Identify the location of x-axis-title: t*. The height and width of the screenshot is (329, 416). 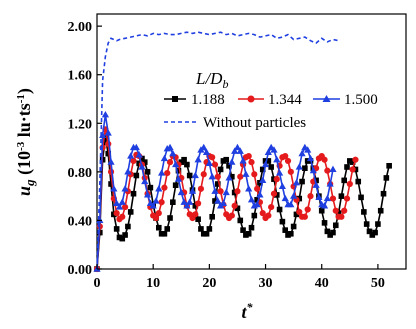
(247, 311).